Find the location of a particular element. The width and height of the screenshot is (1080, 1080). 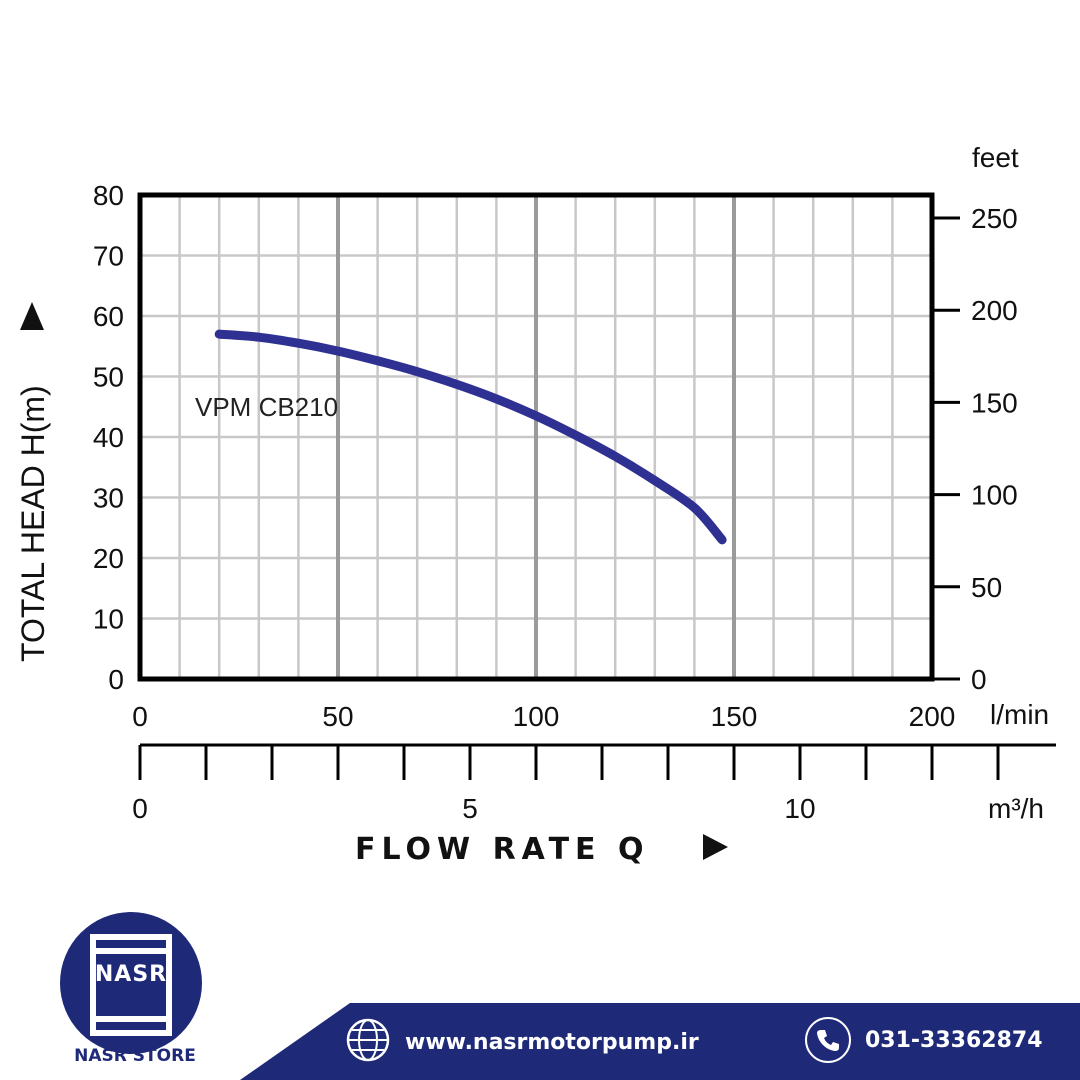

y-axis-arrow-icon is located at coordinates (32, 316).